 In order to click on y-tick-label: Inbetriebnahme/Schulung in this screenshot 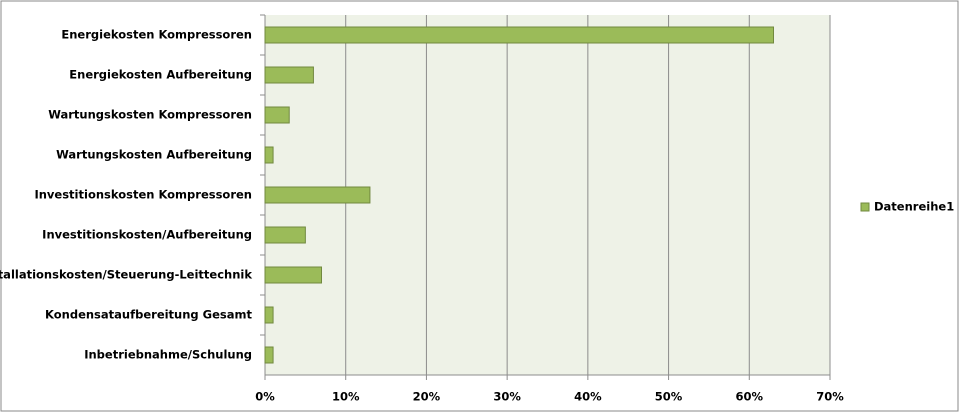, I will do `click(168, 355)`.